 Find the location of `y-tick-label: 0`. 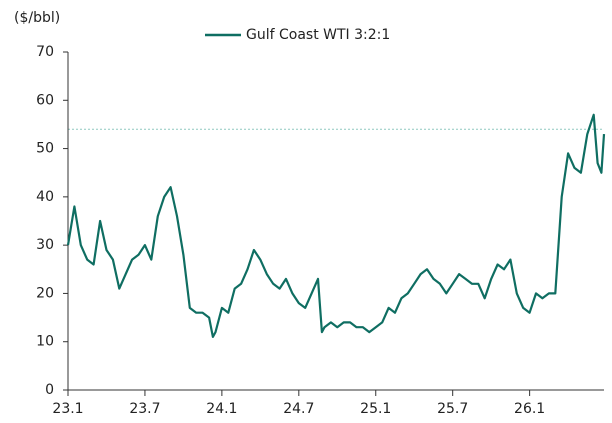

y-tick-label: 0 is located at coordinates (49, 390).